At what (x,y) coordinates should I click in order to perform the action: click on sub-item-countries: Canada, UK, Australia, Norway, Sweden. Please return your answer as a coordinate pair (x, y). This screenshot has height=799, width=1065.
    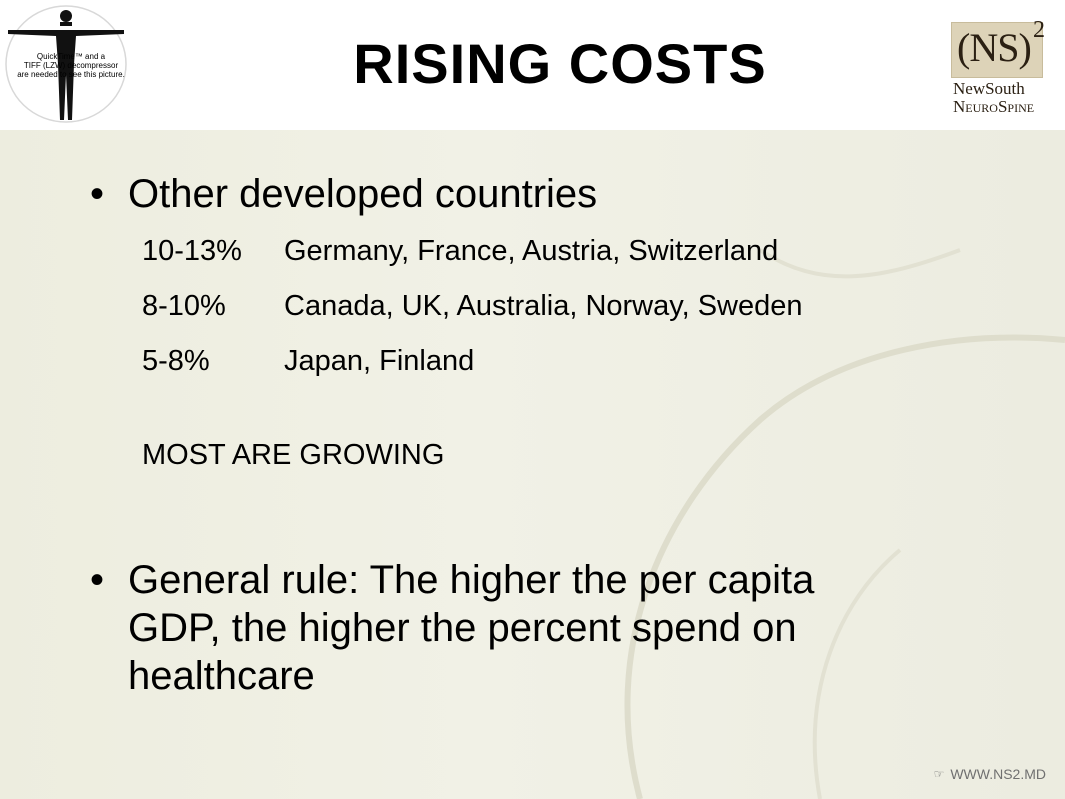
    Looking at the image, I should click on (543, 306).